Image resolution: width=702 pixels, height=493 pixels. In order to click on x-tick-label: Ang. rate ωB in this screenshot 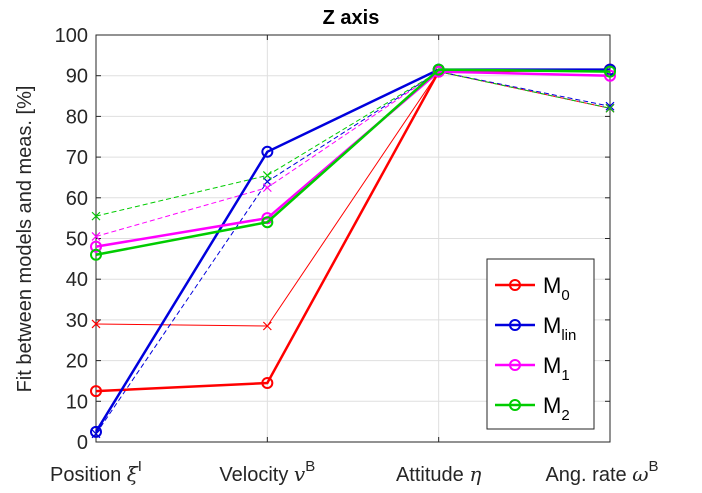, I will do `click(601, 472)`.